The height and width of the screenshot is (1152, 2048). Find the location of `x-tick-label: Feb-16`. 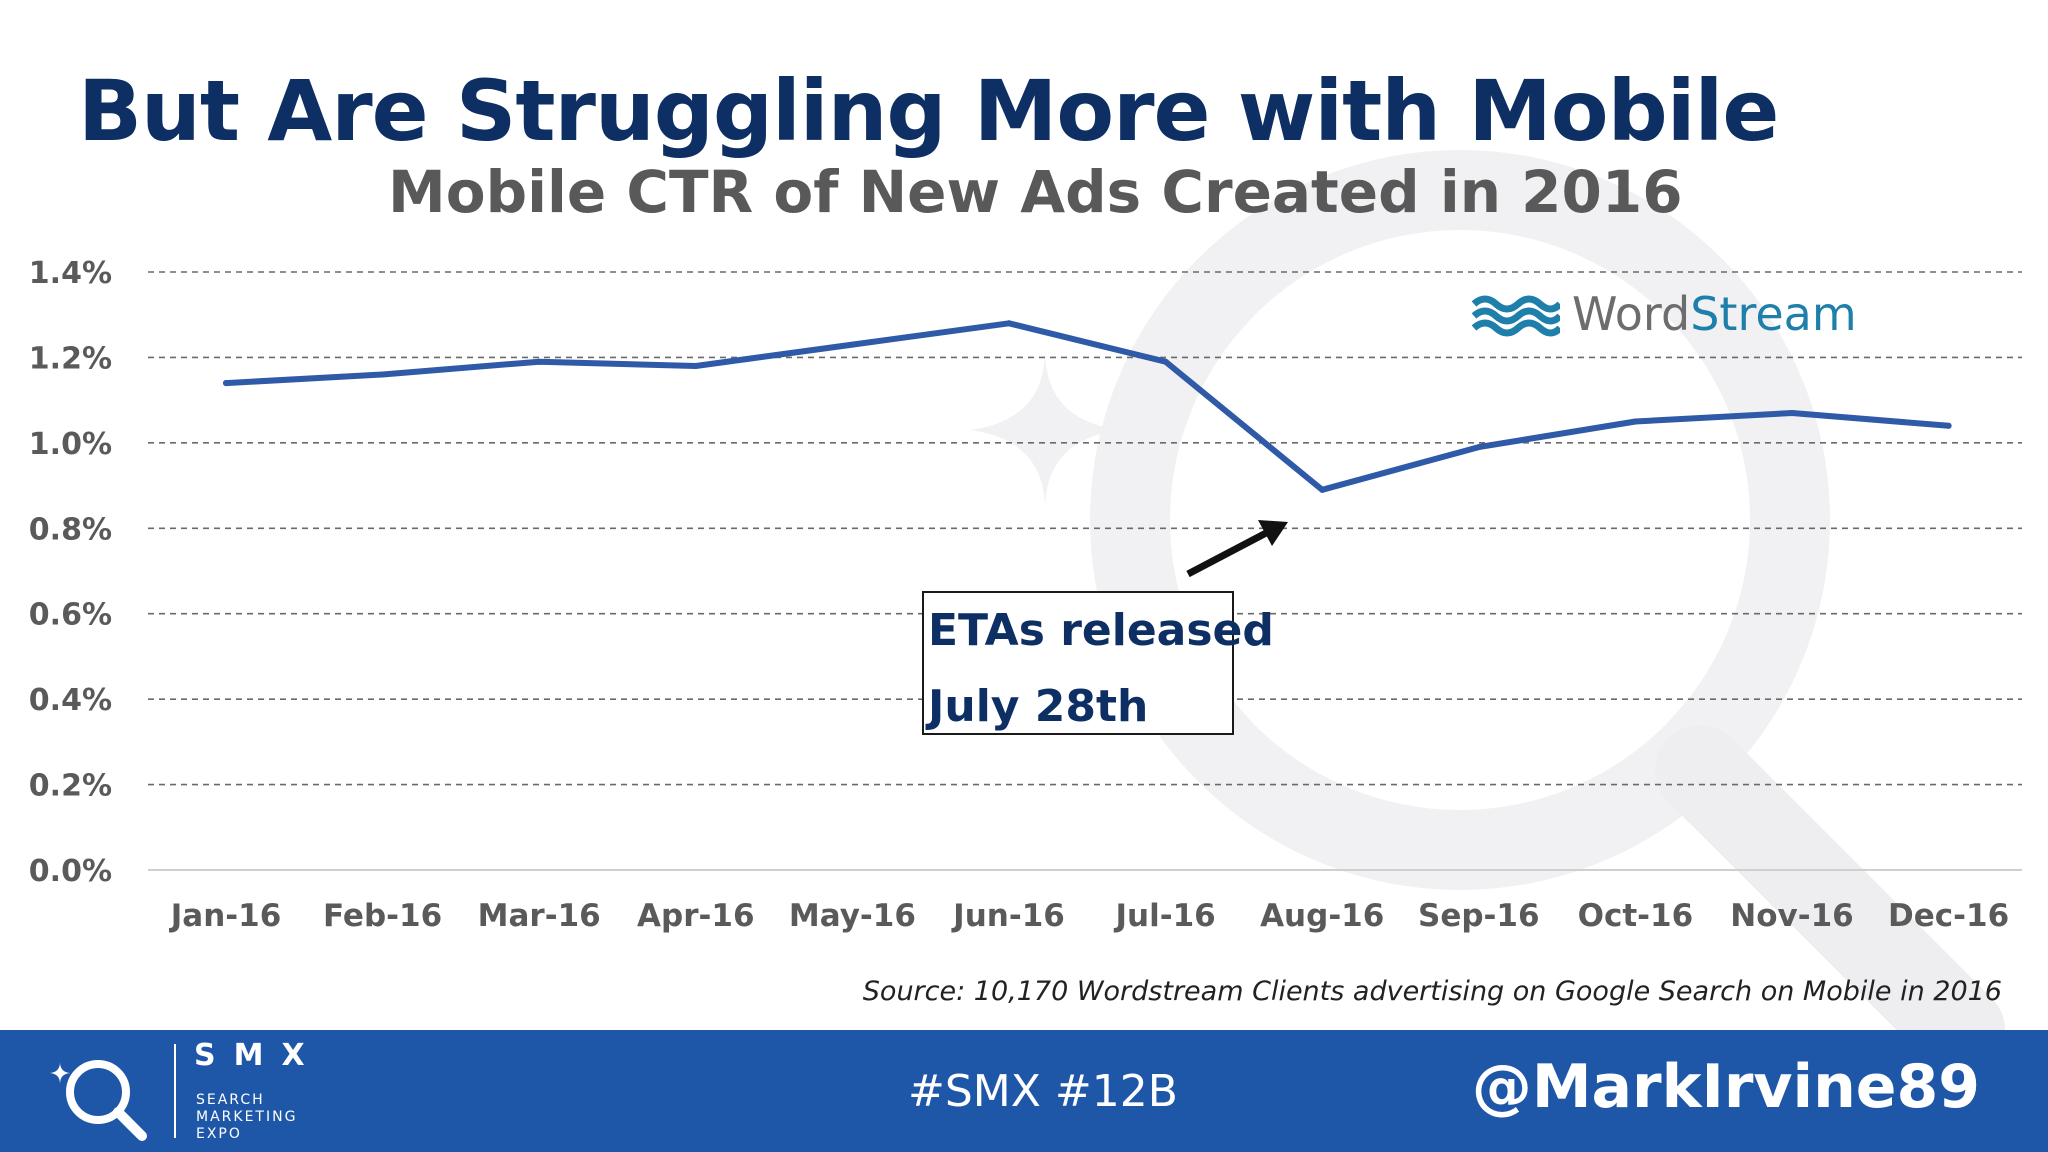

x-tick-label: Feb-16 is located at coordinates (382, 916).